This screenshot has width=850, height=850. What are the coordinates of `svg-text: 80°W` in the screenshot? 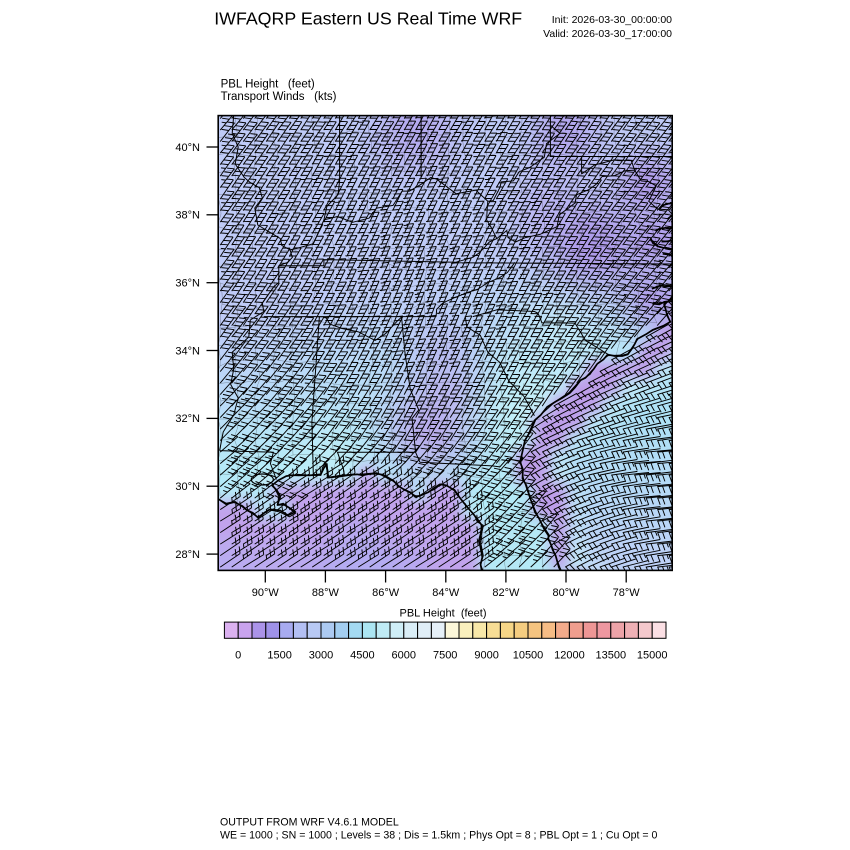 It's located at (566, 593).